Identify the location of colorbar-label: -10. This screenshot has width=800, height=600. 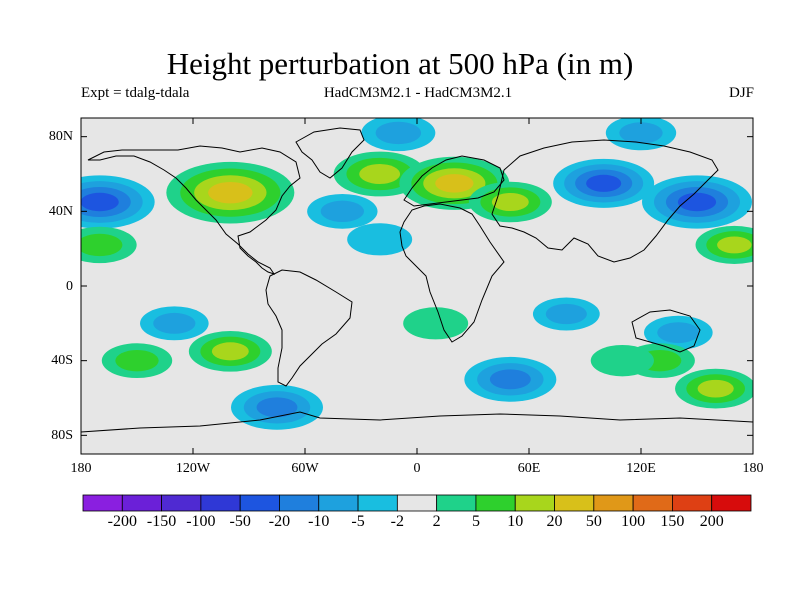
(319, 521).